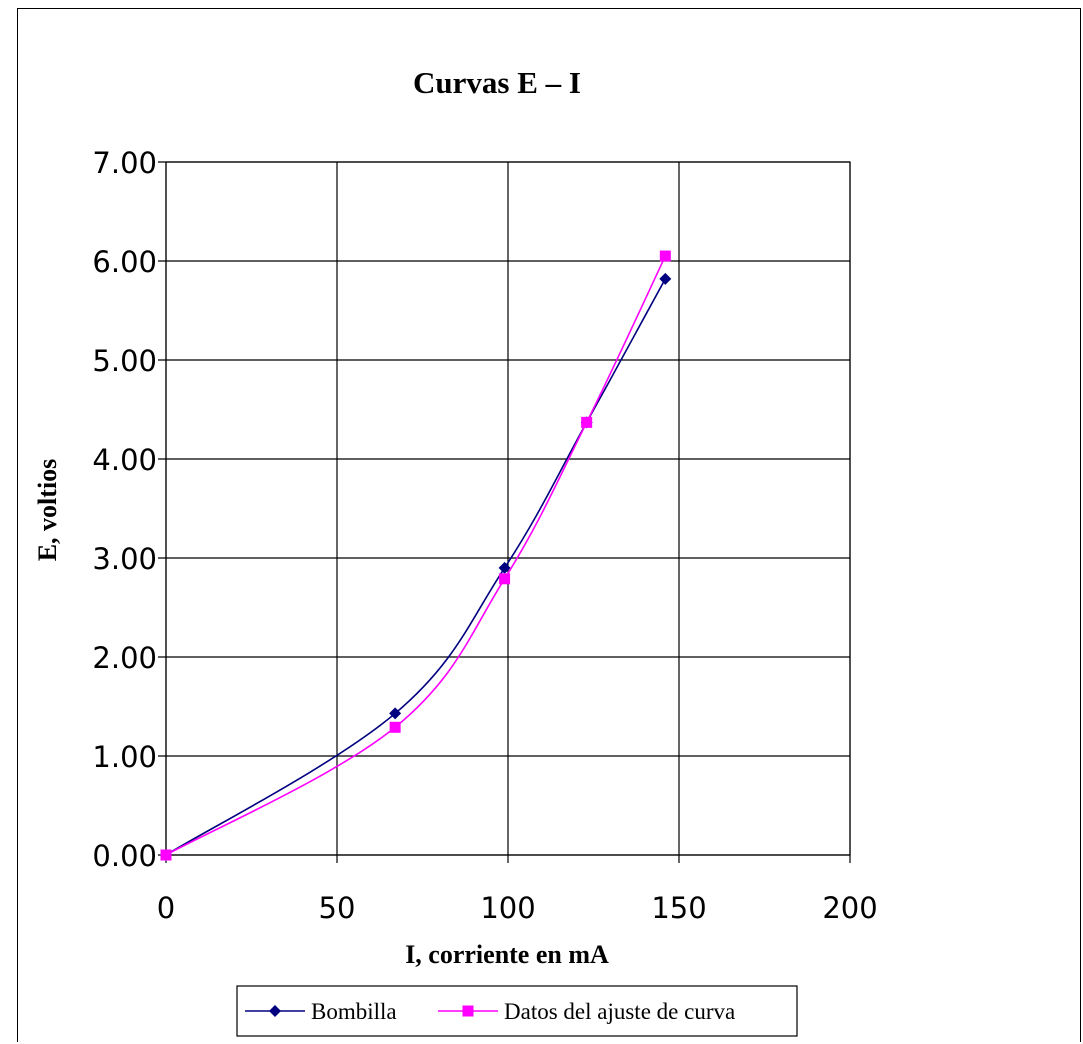  Describe the element at coordinates (619, 1011) in the screenshot. I see `legend-label: Datos del ajuste de curva` at that location.